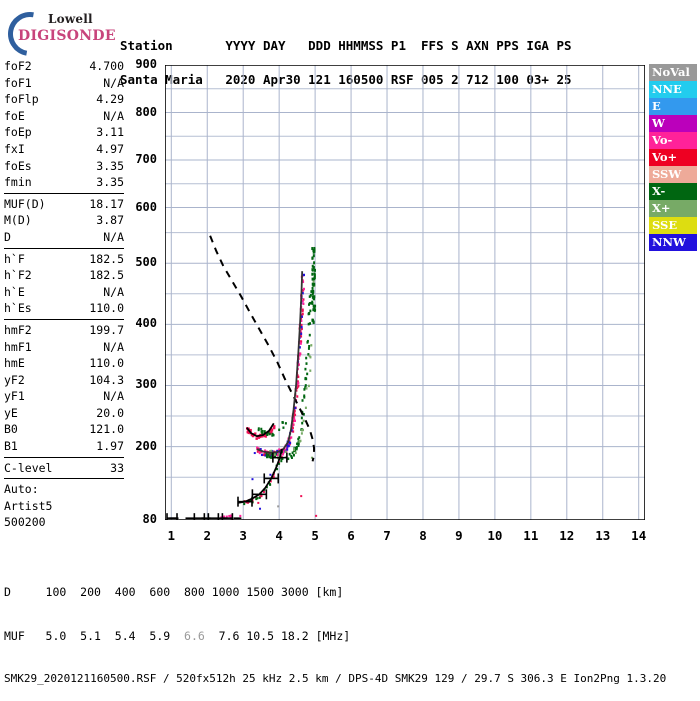 This screenshot has width=700, height=701. Describe the element at coordinates (673, 242) in the screenshot. I see `legend-item-nnw: NNW` at that location.